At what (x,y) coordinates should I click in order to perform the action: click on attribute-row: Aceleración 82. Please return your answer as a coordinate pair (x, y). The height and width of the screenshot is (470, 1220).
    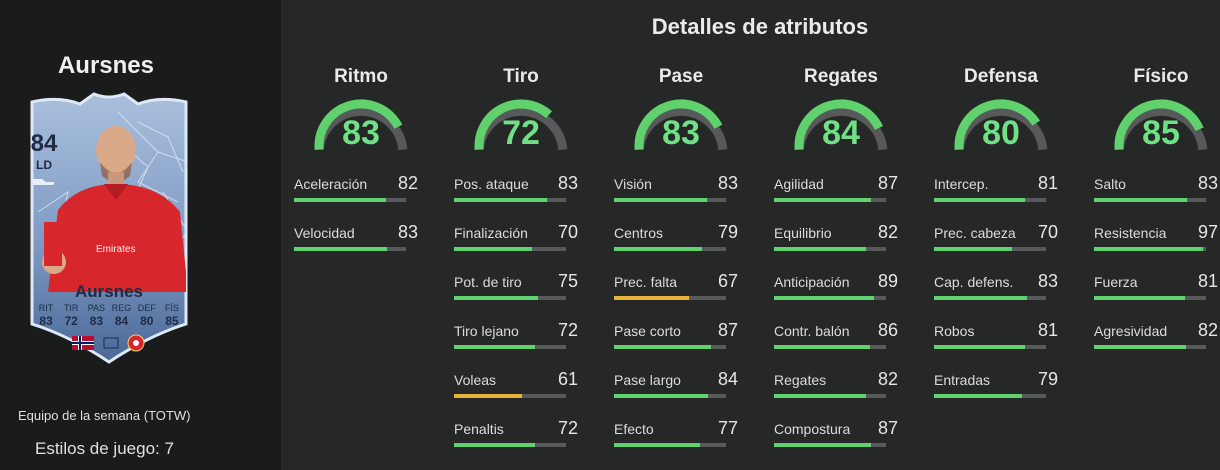
    Looking at the image, I should click on (356, 194).